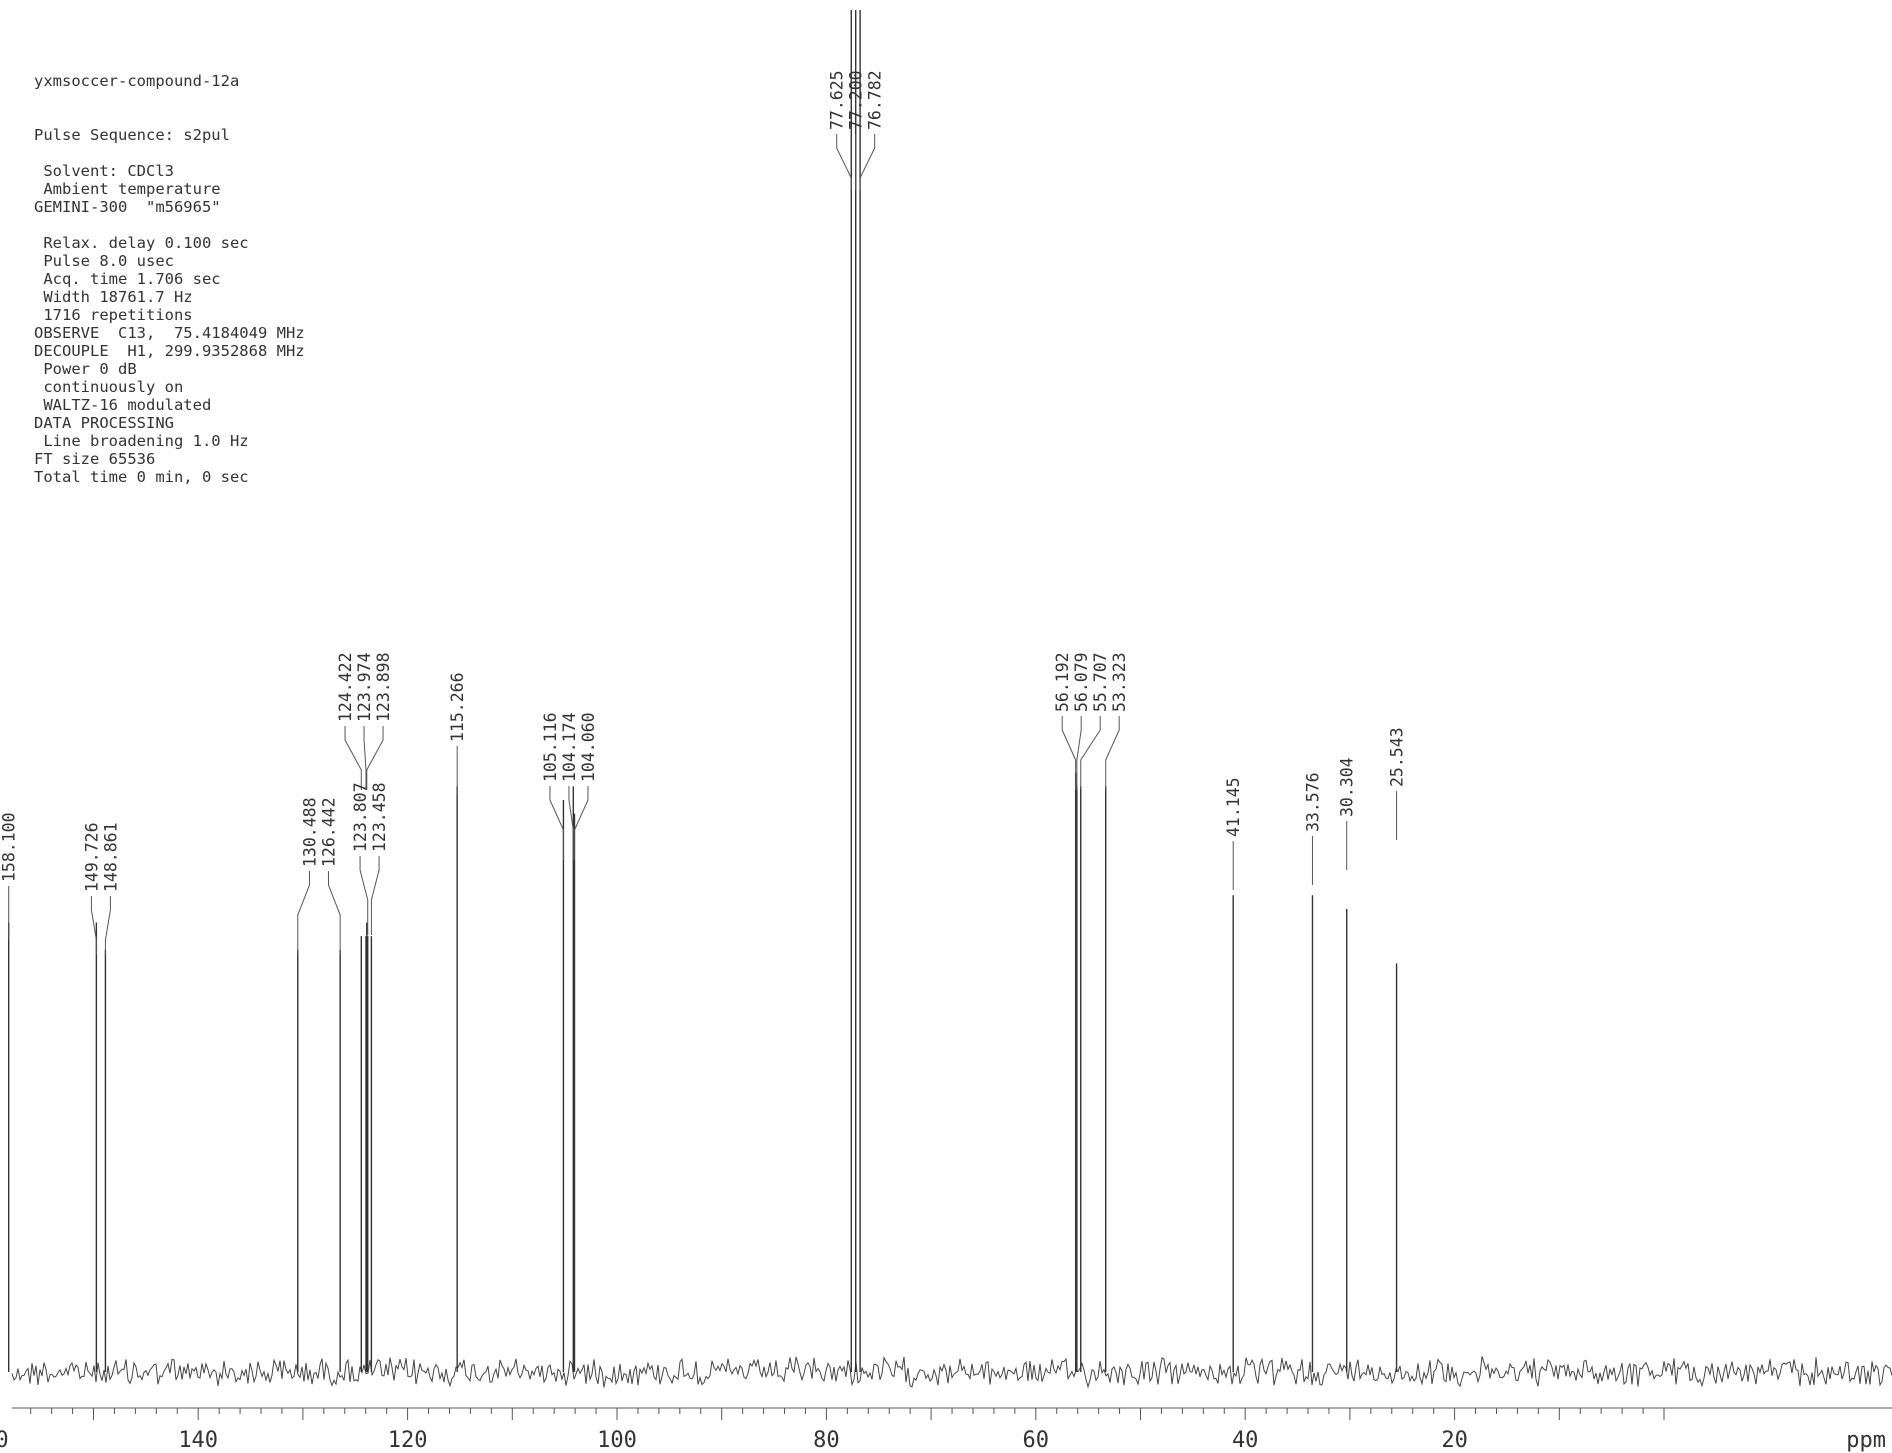 Image resolution: width=1892 pixels, height=1453 pixels. Describe the element at coordinates (379, 817) in the screenshot. I see `peak-label: 123.458` at that location.